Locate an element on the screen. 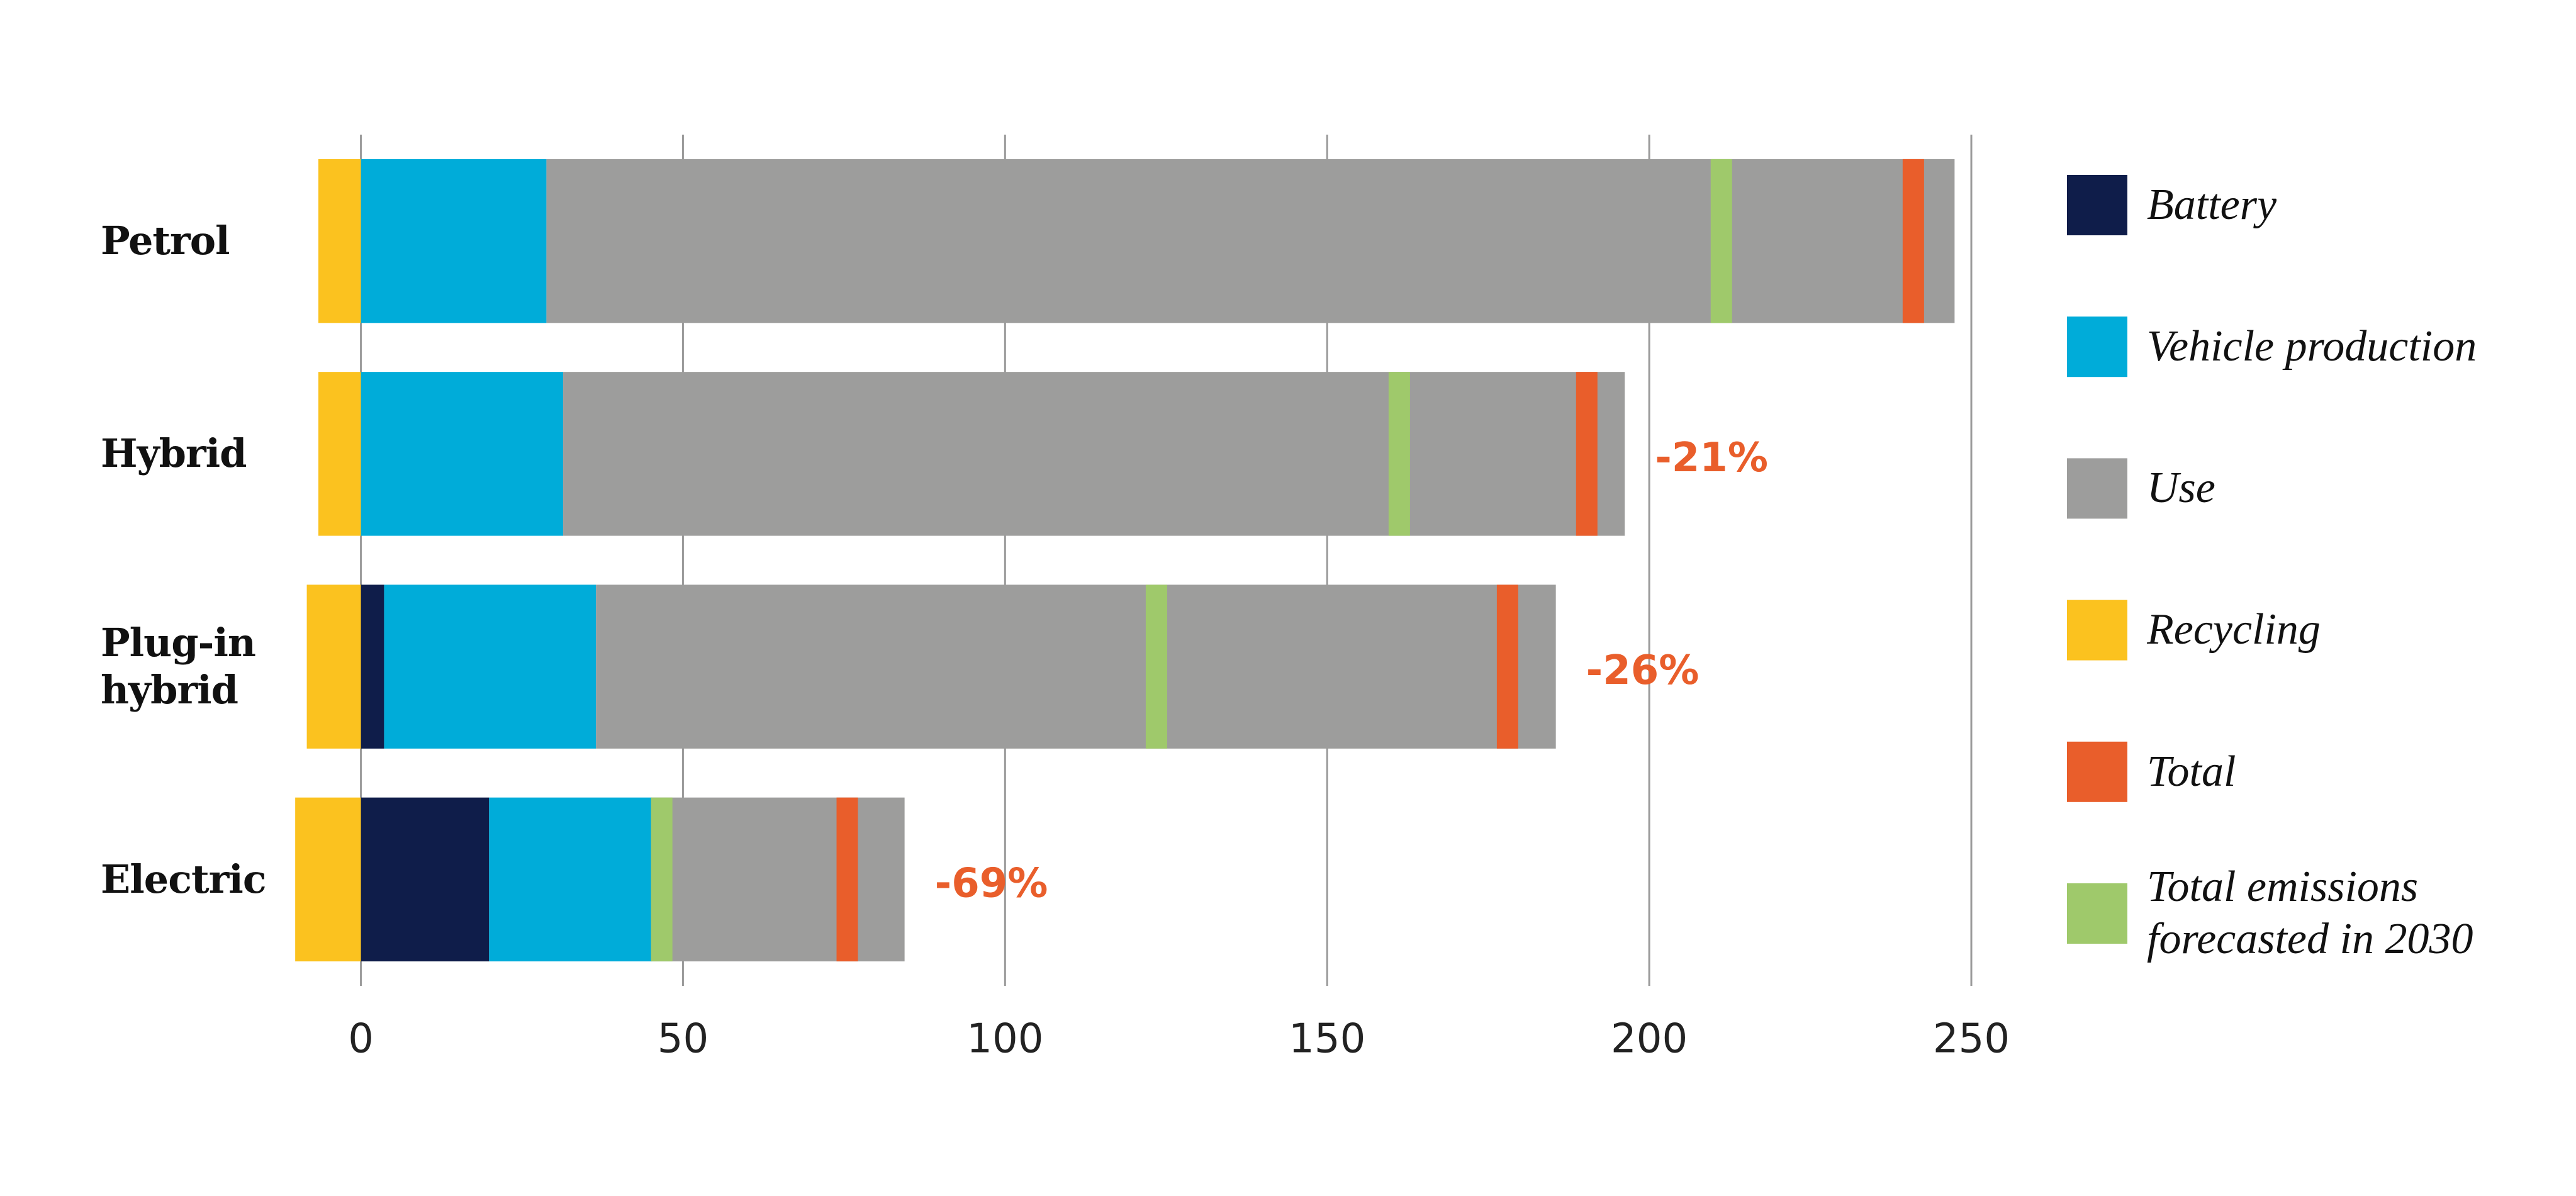 The height and width of the screenshot is (1196, 2576). annotation: -21% is located at coordinates (1711, 458).